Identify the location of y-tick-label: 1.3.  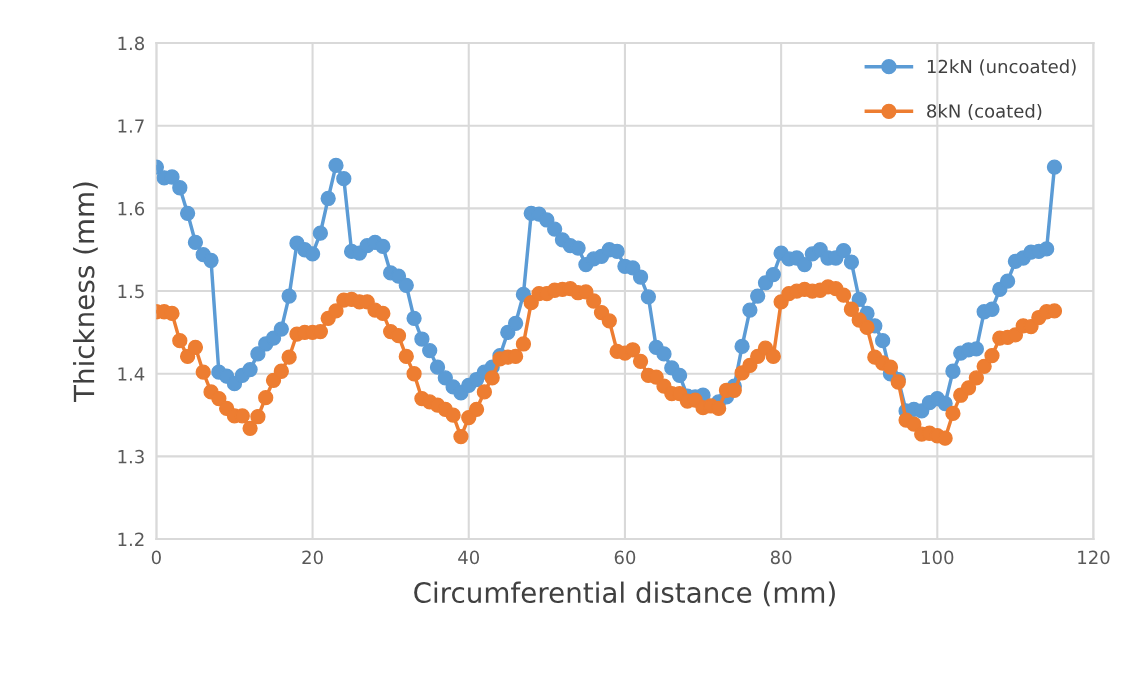
(131, 456).